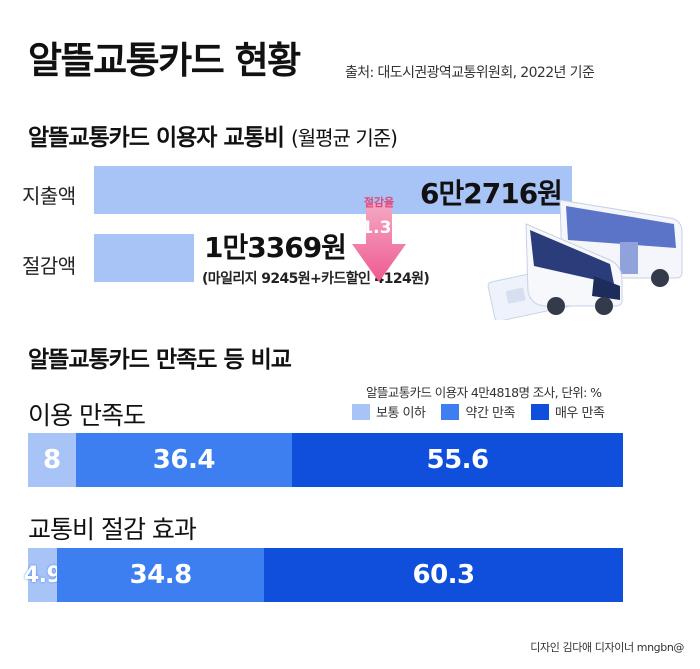 This screenshot has width=700, height=669. What do you see at coordinates (470, 73) in the screenshot?
I see `source-note: 출처: 대도시권광역교통위원회, 2022년 기준` at bounding box center [470, 73].